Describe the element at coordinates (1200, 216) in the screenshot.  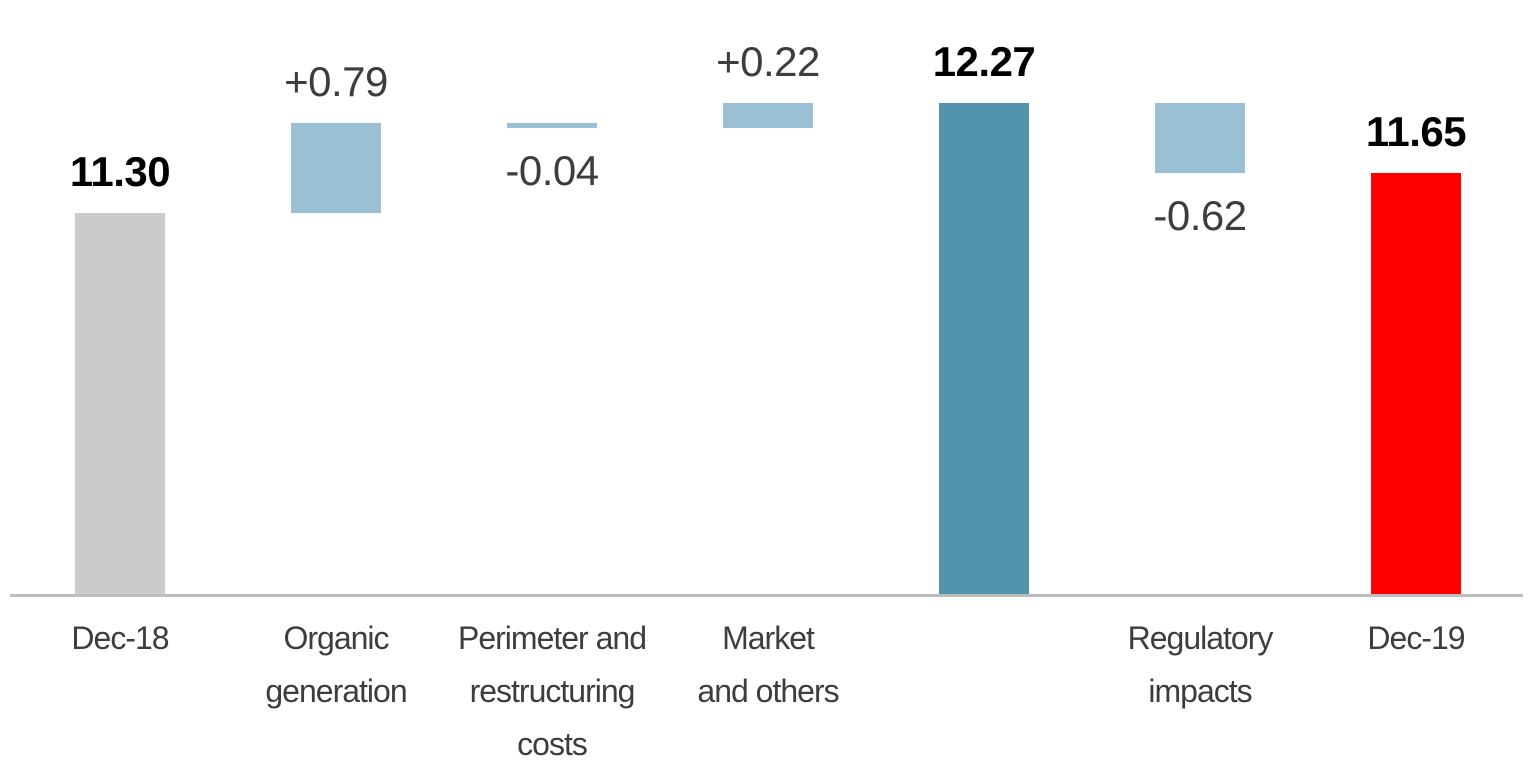
I see `value-label-regulatory-impacts: -0.62` at that location.